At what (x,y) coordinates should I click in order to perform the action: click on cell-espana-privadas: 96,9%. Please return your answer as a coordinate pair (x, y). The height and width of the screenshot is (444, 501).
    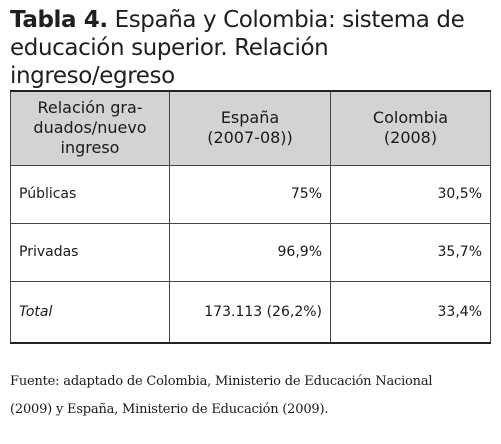
    Looking at the image, I should click on (250, 252).